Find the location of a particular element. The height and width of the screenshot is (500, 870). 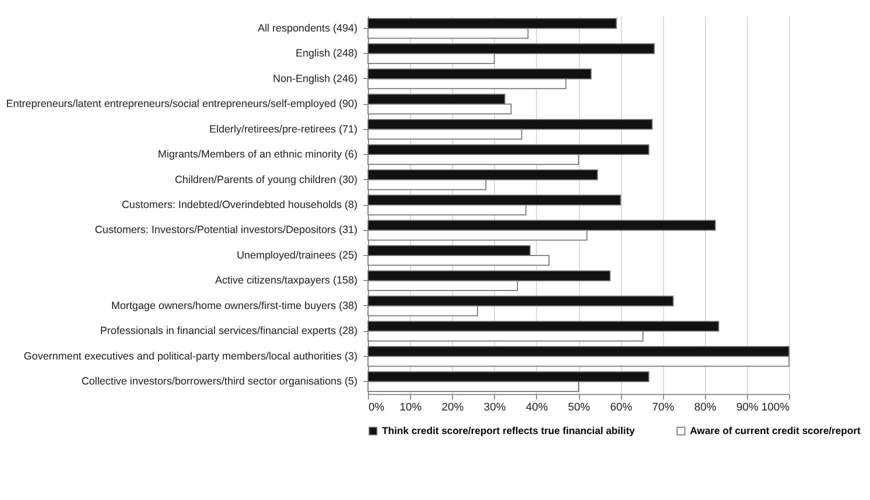

y-tick-label: Customers: Indebted/Overindebted households (8) is located at coordinates (240, 205).